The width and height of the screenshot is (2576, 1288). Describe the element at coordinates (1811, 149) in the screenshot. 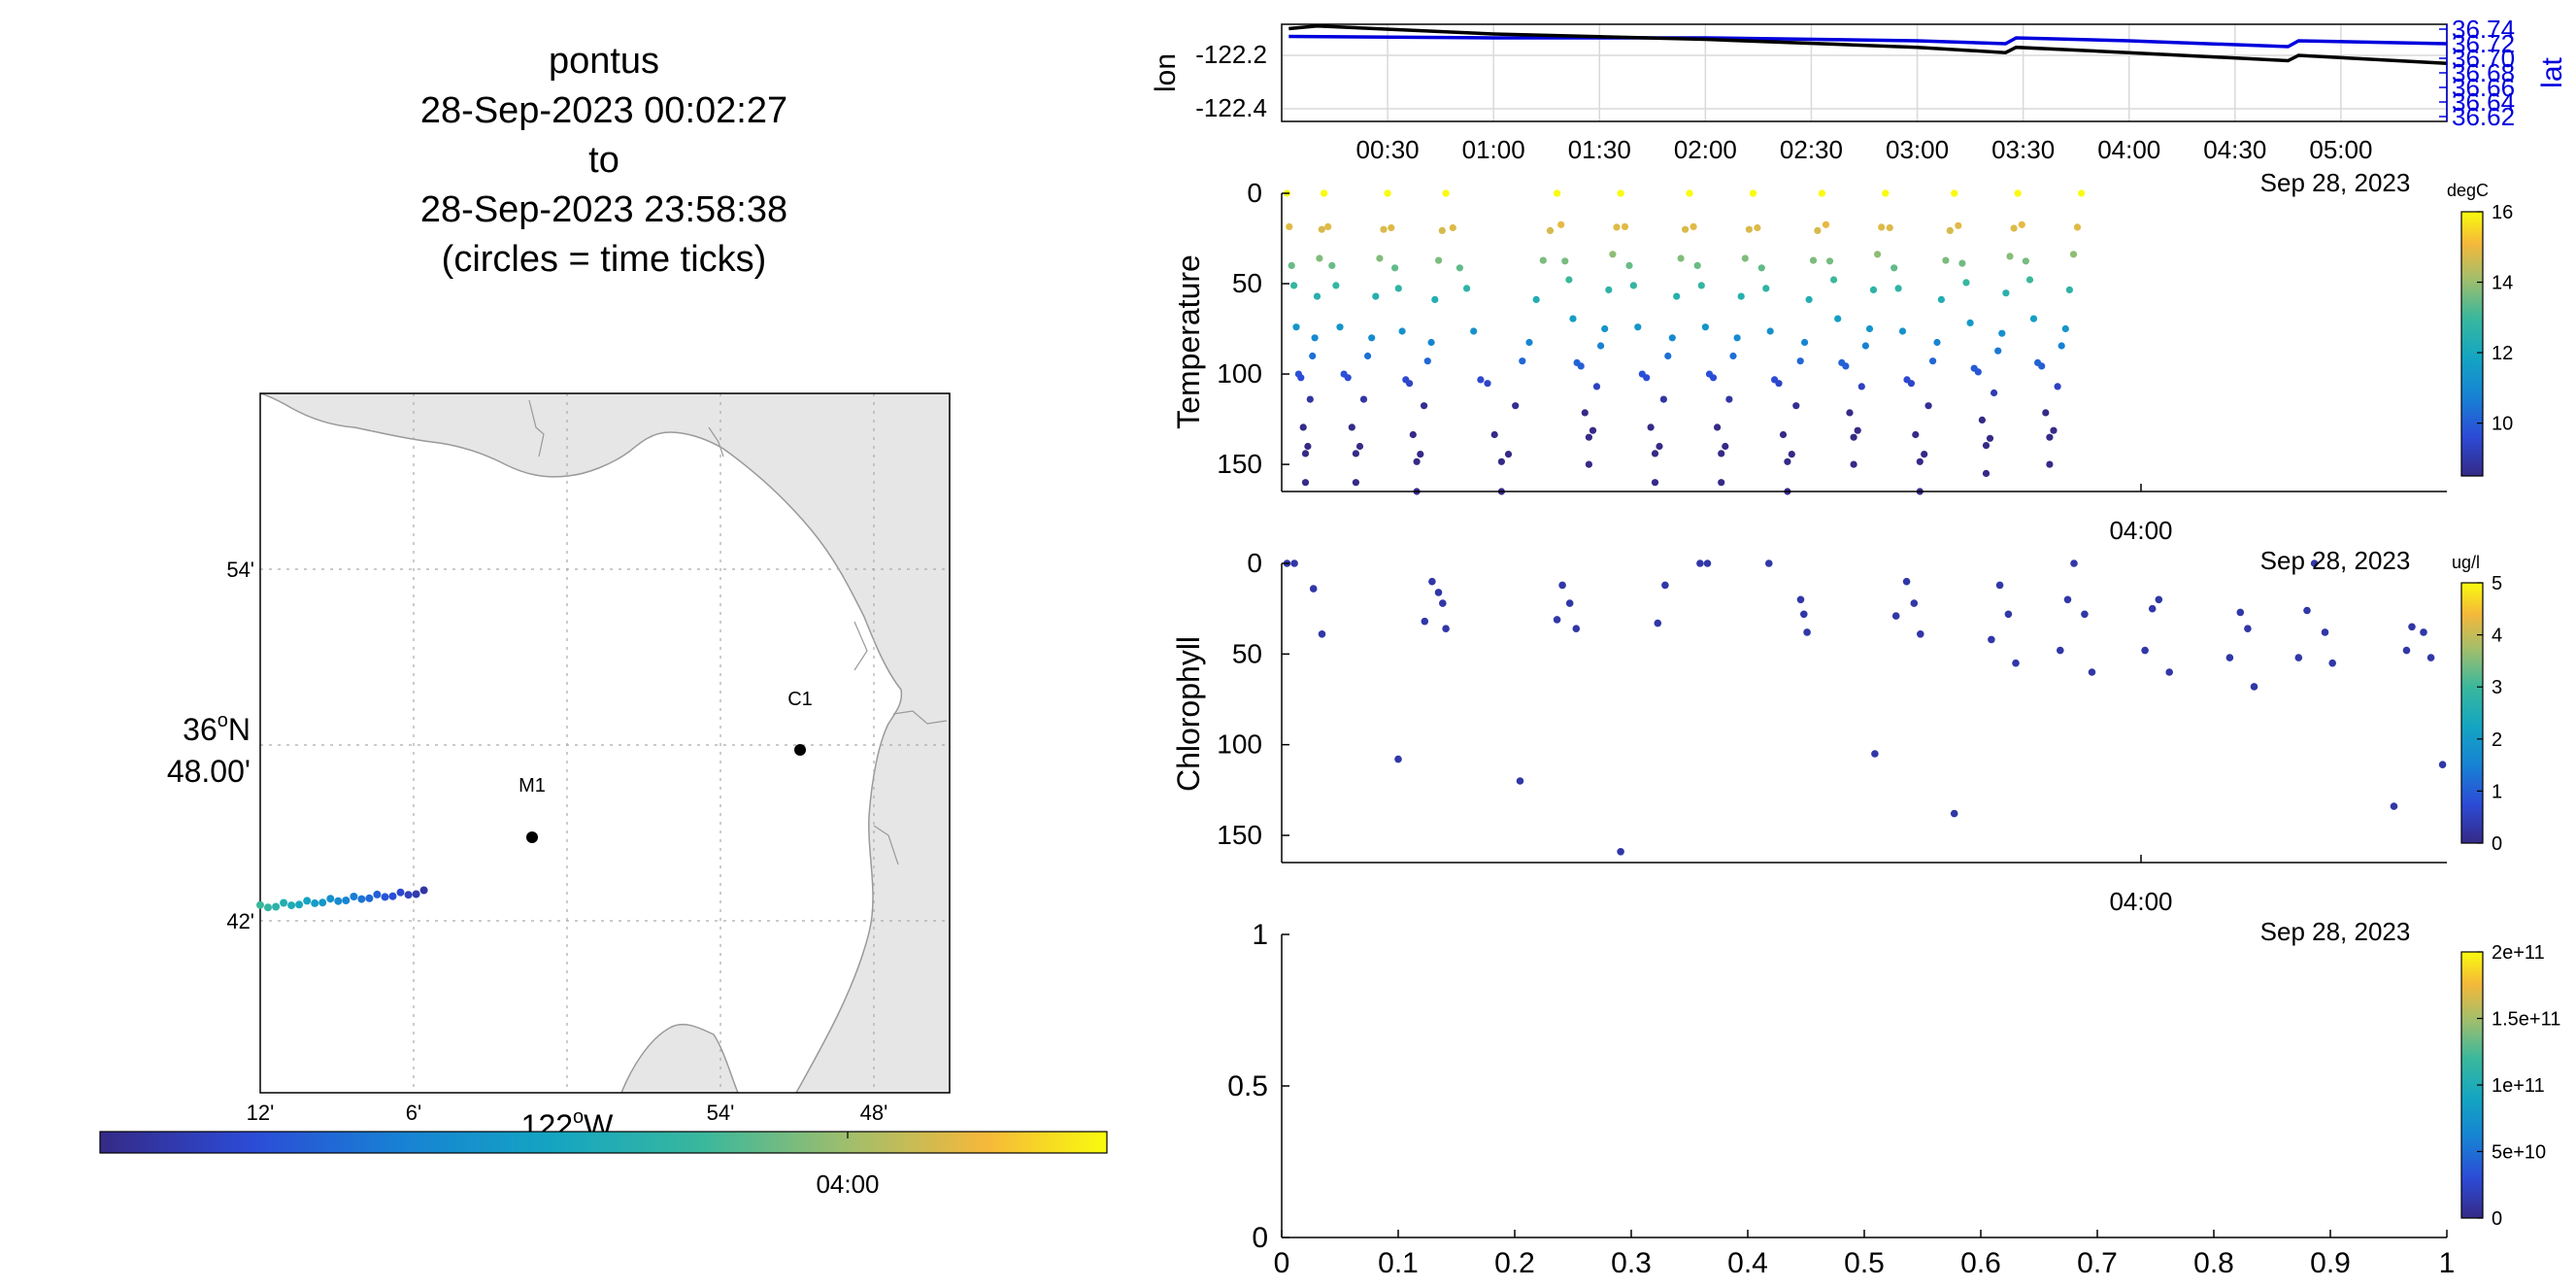

I see `time-tick-4: 02:30` at that location.